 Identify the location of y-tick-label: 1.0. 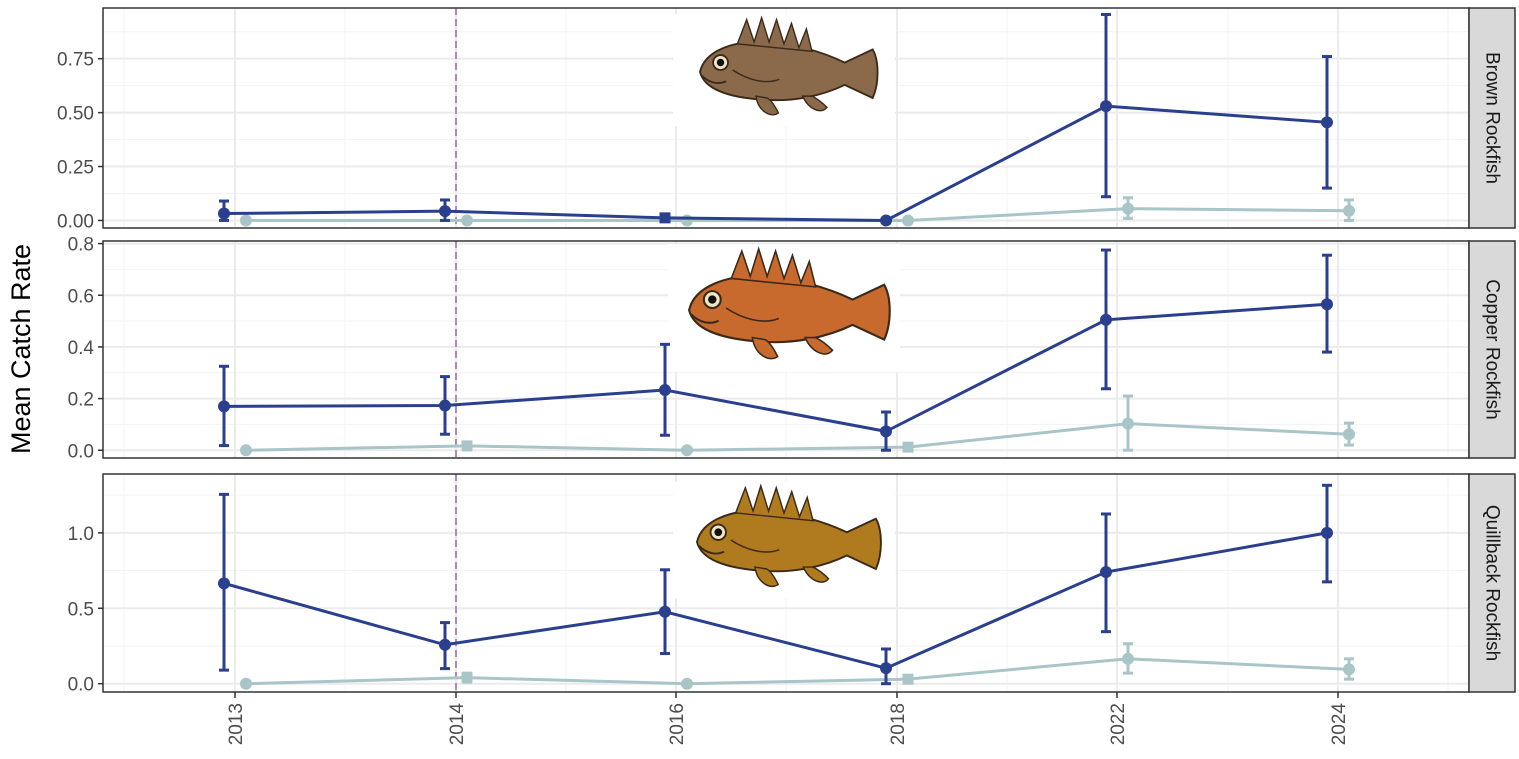
(81, 534).